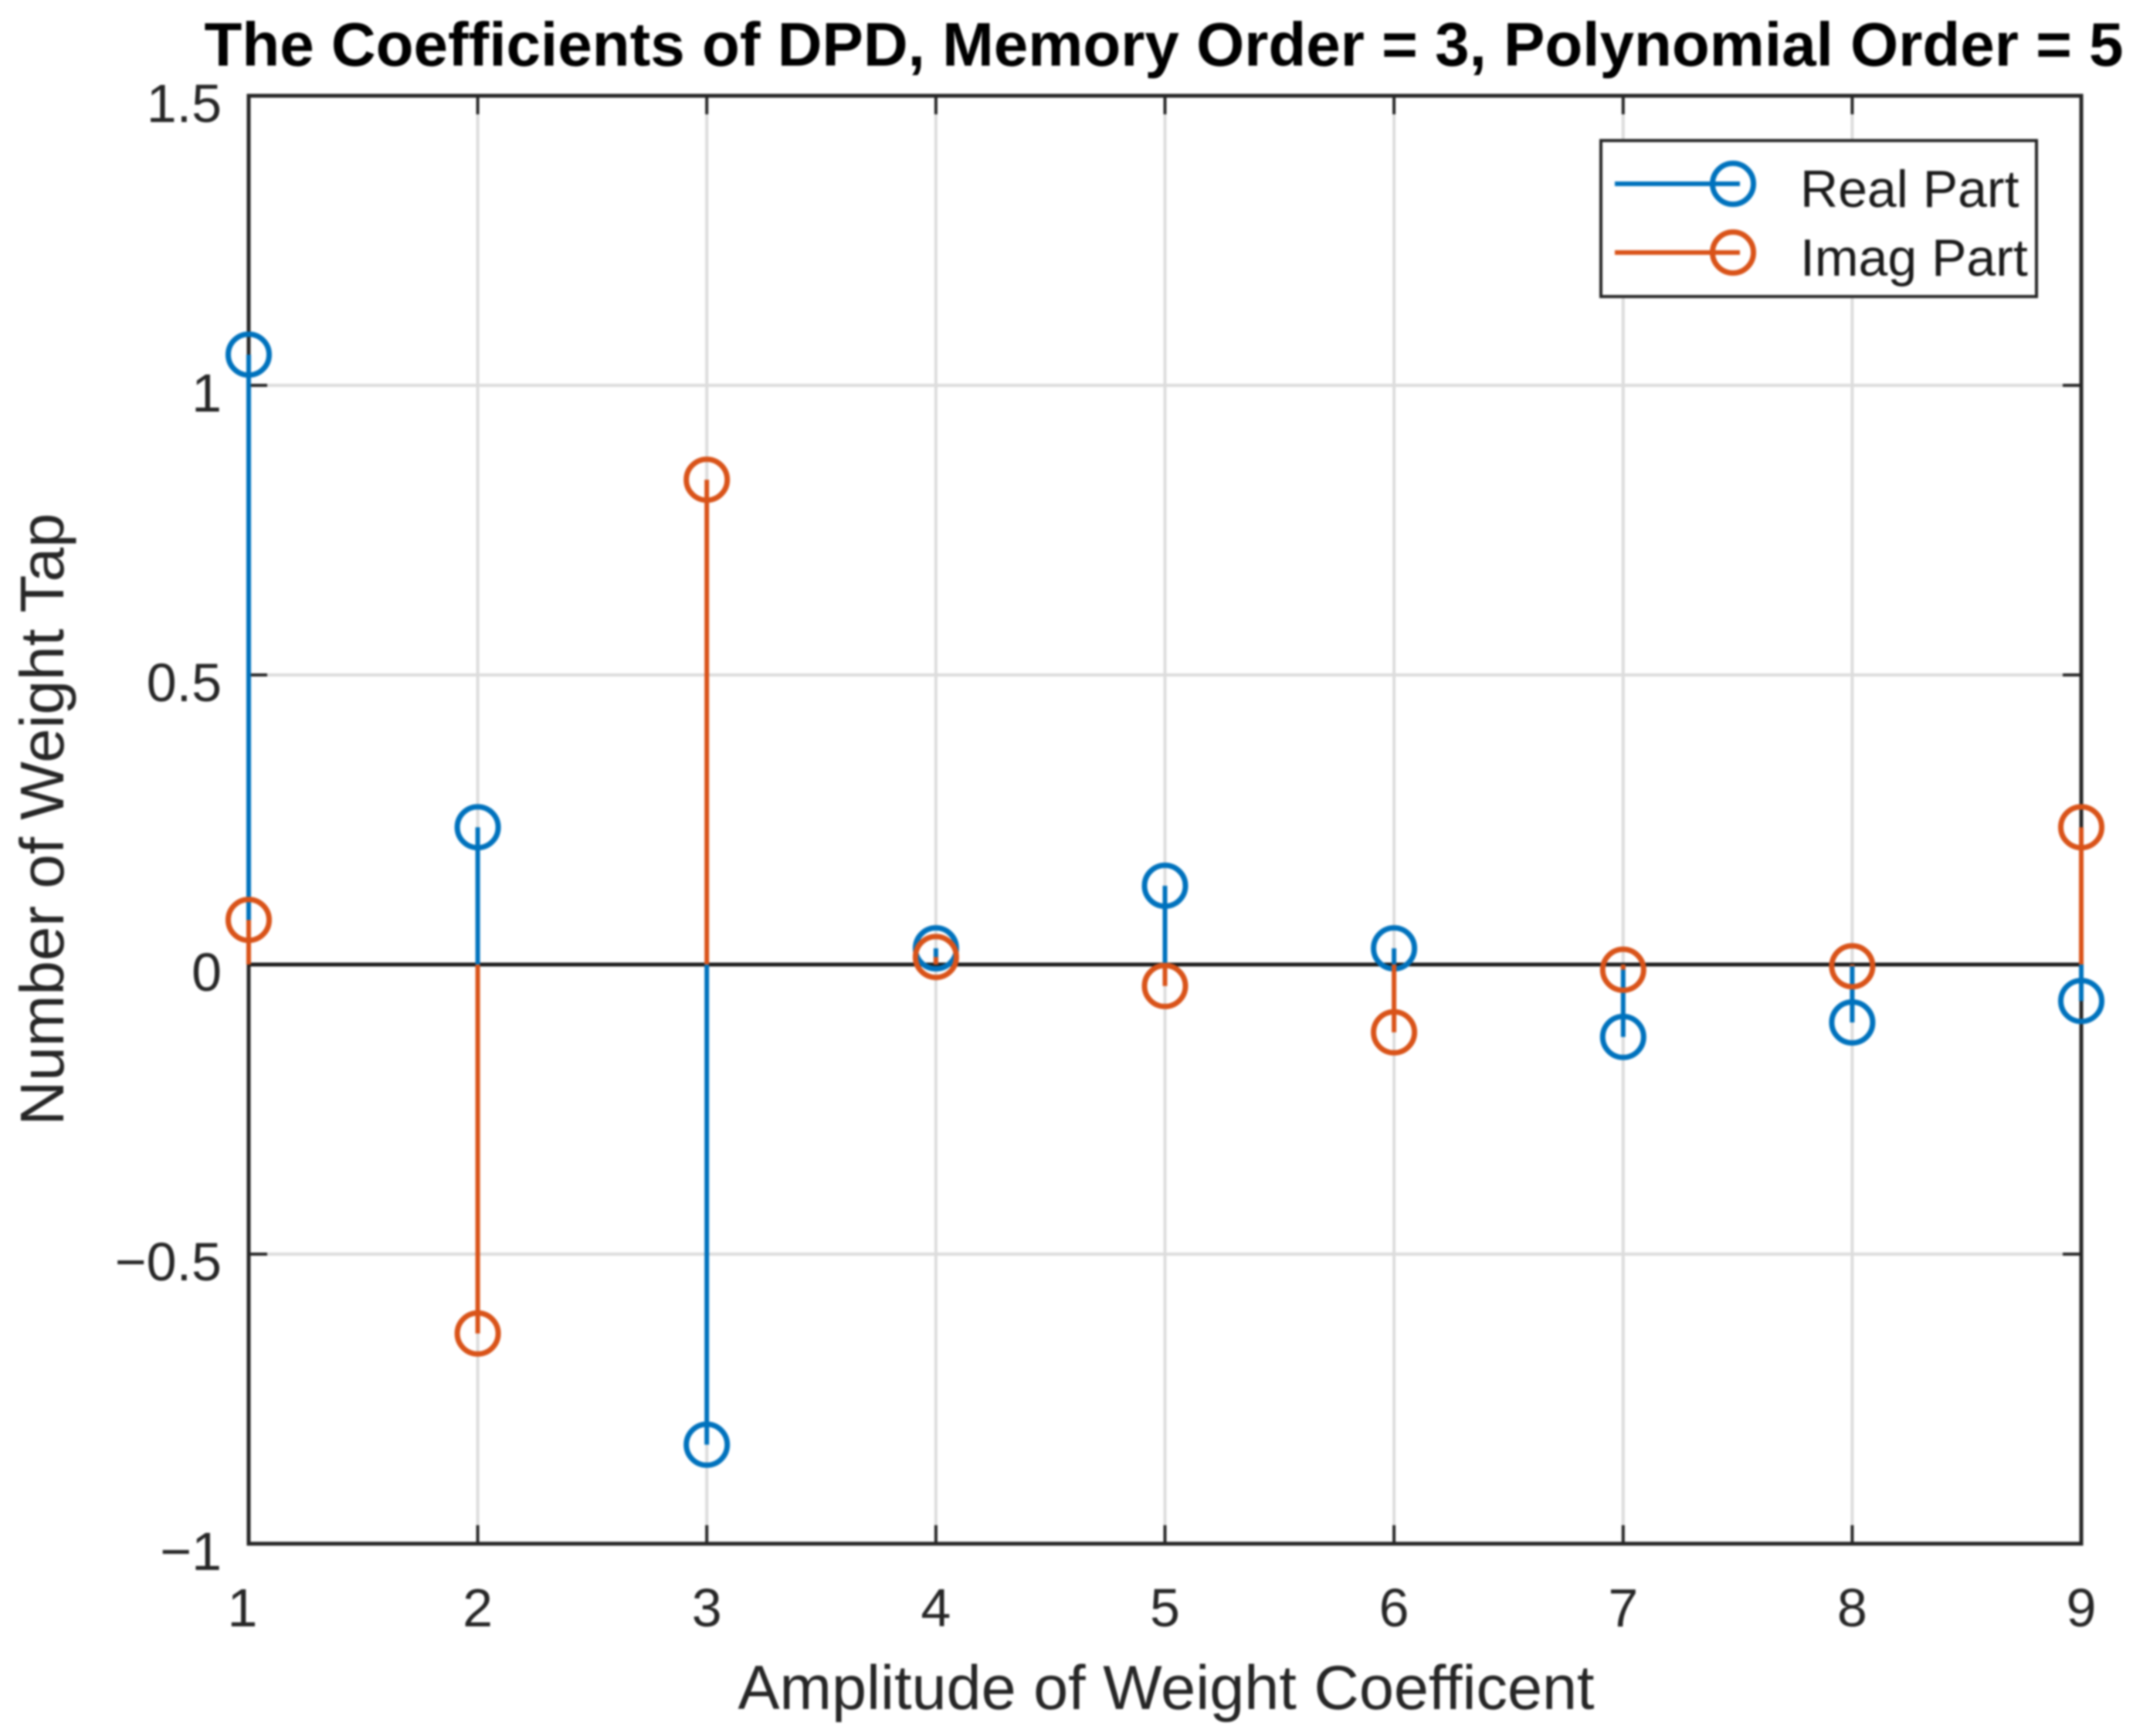 Image resolution: width=2150 pixels, height=1736 pixels. Describe the element at coordinates (1914, 258) in the screenshot. I see `svg-text: Imag Part` at that location.